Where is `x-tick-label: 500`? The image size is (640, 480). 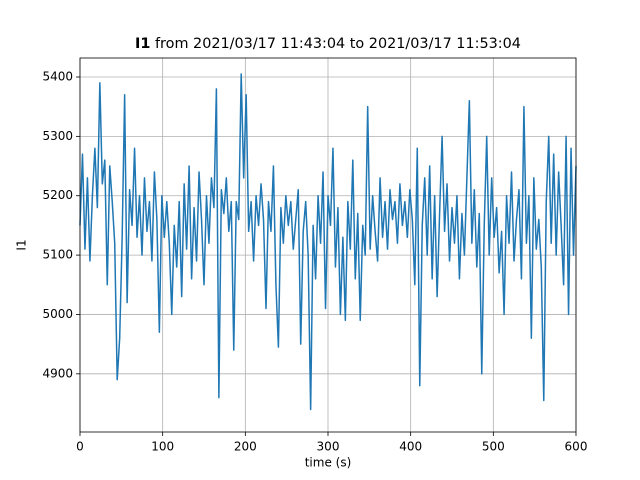 x-tick-label: 500 is located at coordinates (493, 447).